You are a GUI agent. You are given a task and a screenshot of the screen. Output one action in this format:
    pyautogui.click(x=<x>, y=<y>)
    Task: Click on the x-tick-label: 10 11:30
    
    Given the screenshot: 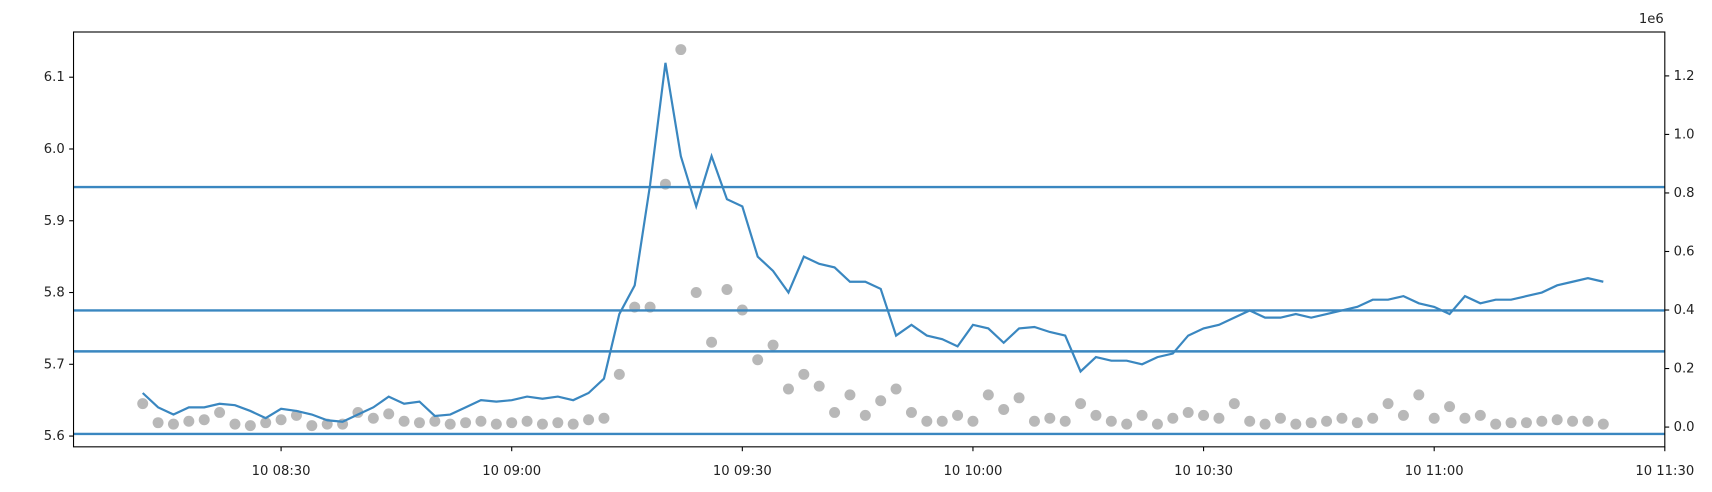 What is the action you would take?
    pyautogui.click(x=1664, y=471)
    